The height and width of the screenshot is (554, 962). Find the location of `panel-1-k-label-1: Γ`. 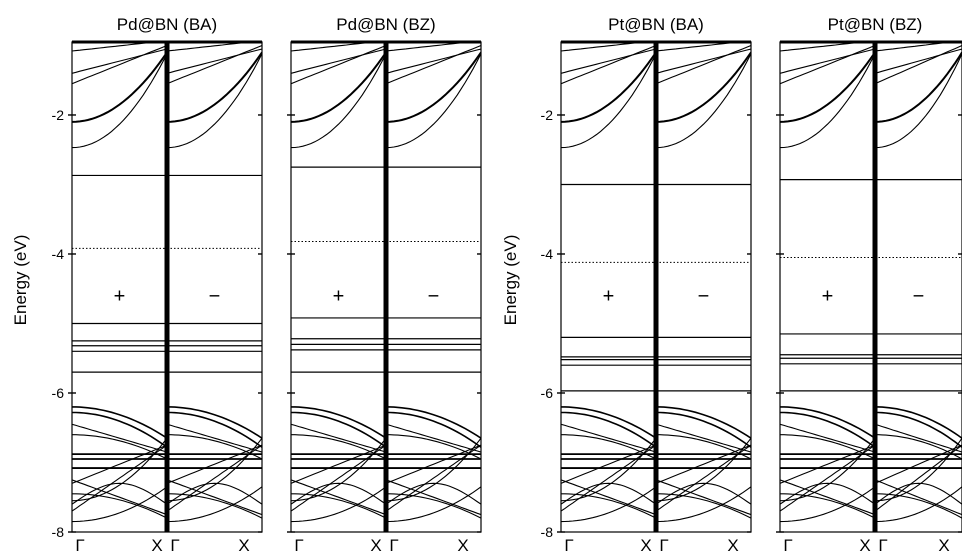

panel-1-k-label-1: Γ is located at coordinates (79, 545).